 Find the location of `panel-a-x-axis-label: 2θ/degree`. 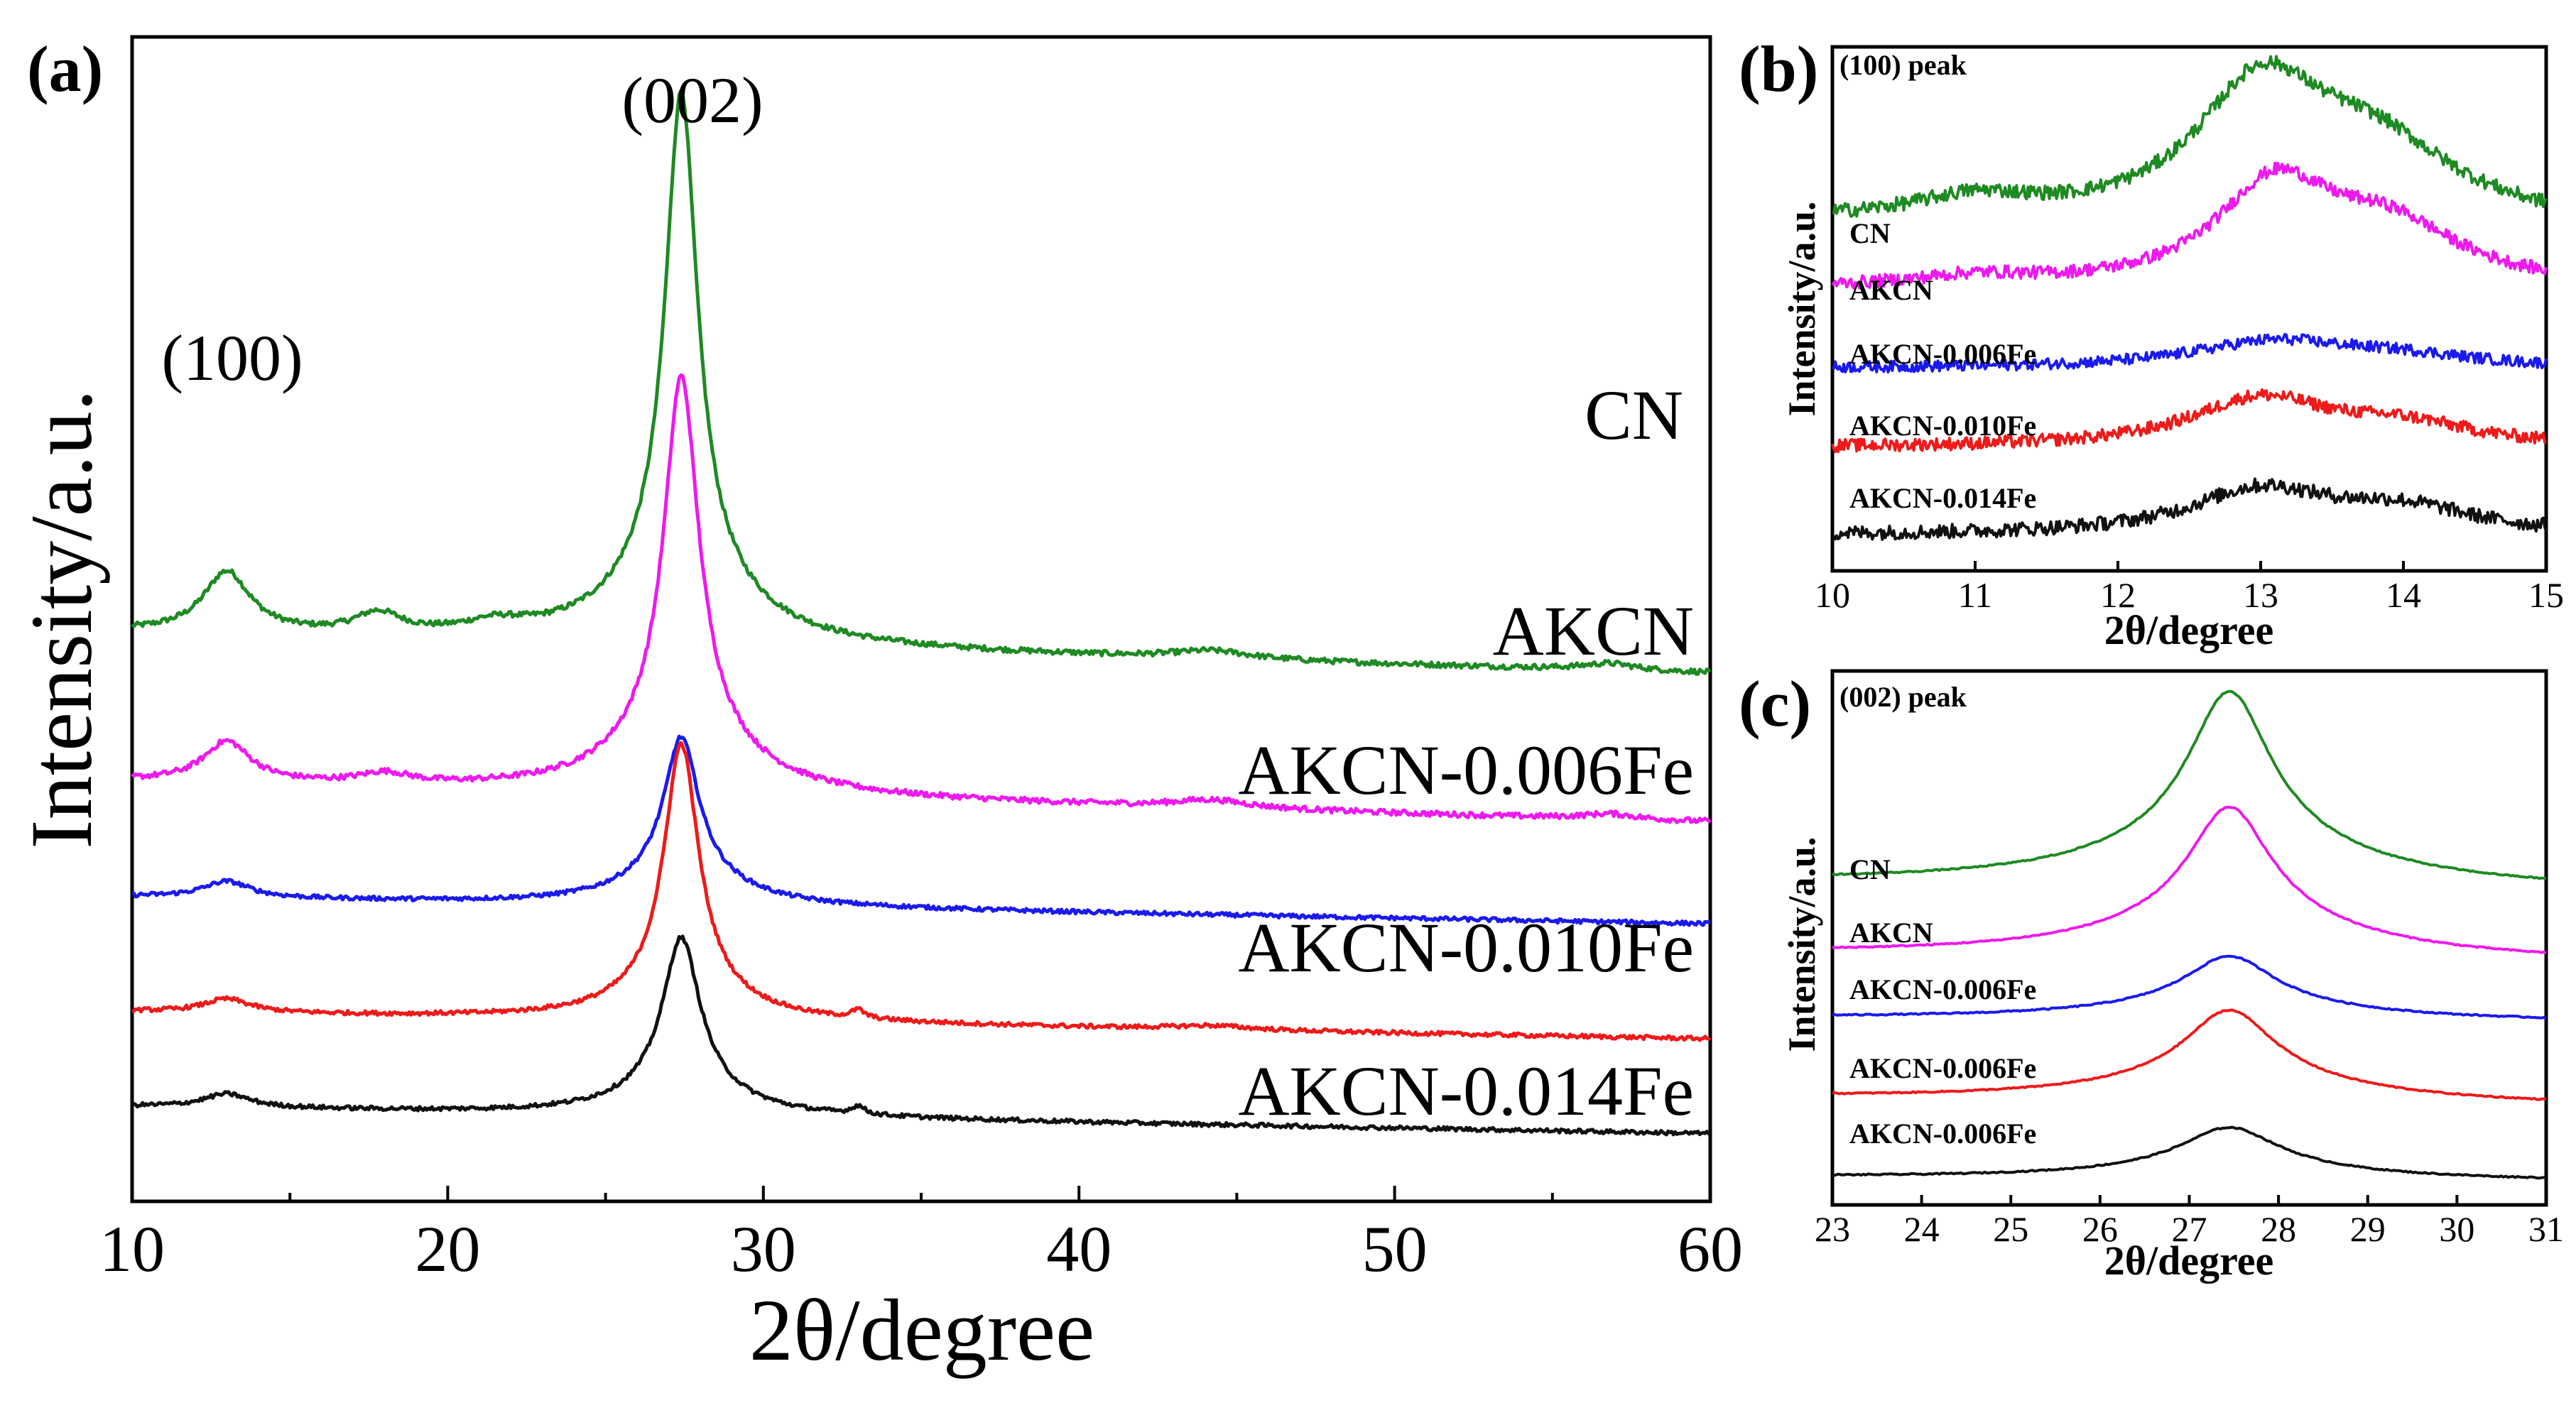

panel-a-x-axis-label: 2θ/degree is located at coordinates (921, 1330).